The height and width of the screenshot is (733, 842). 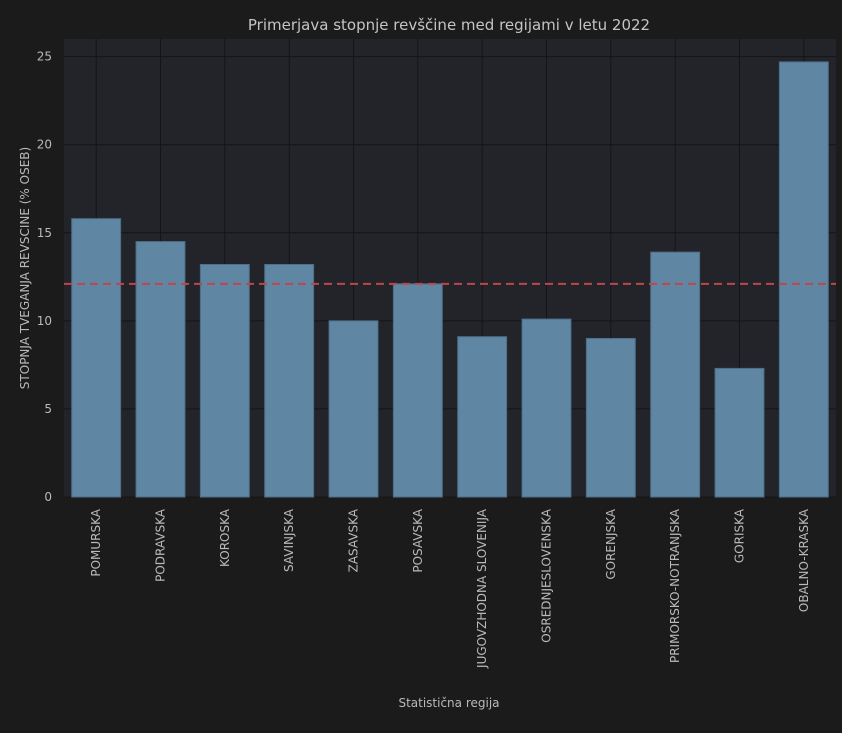 I want to click on y-tick-label: 15, so click(x=44, y=233).